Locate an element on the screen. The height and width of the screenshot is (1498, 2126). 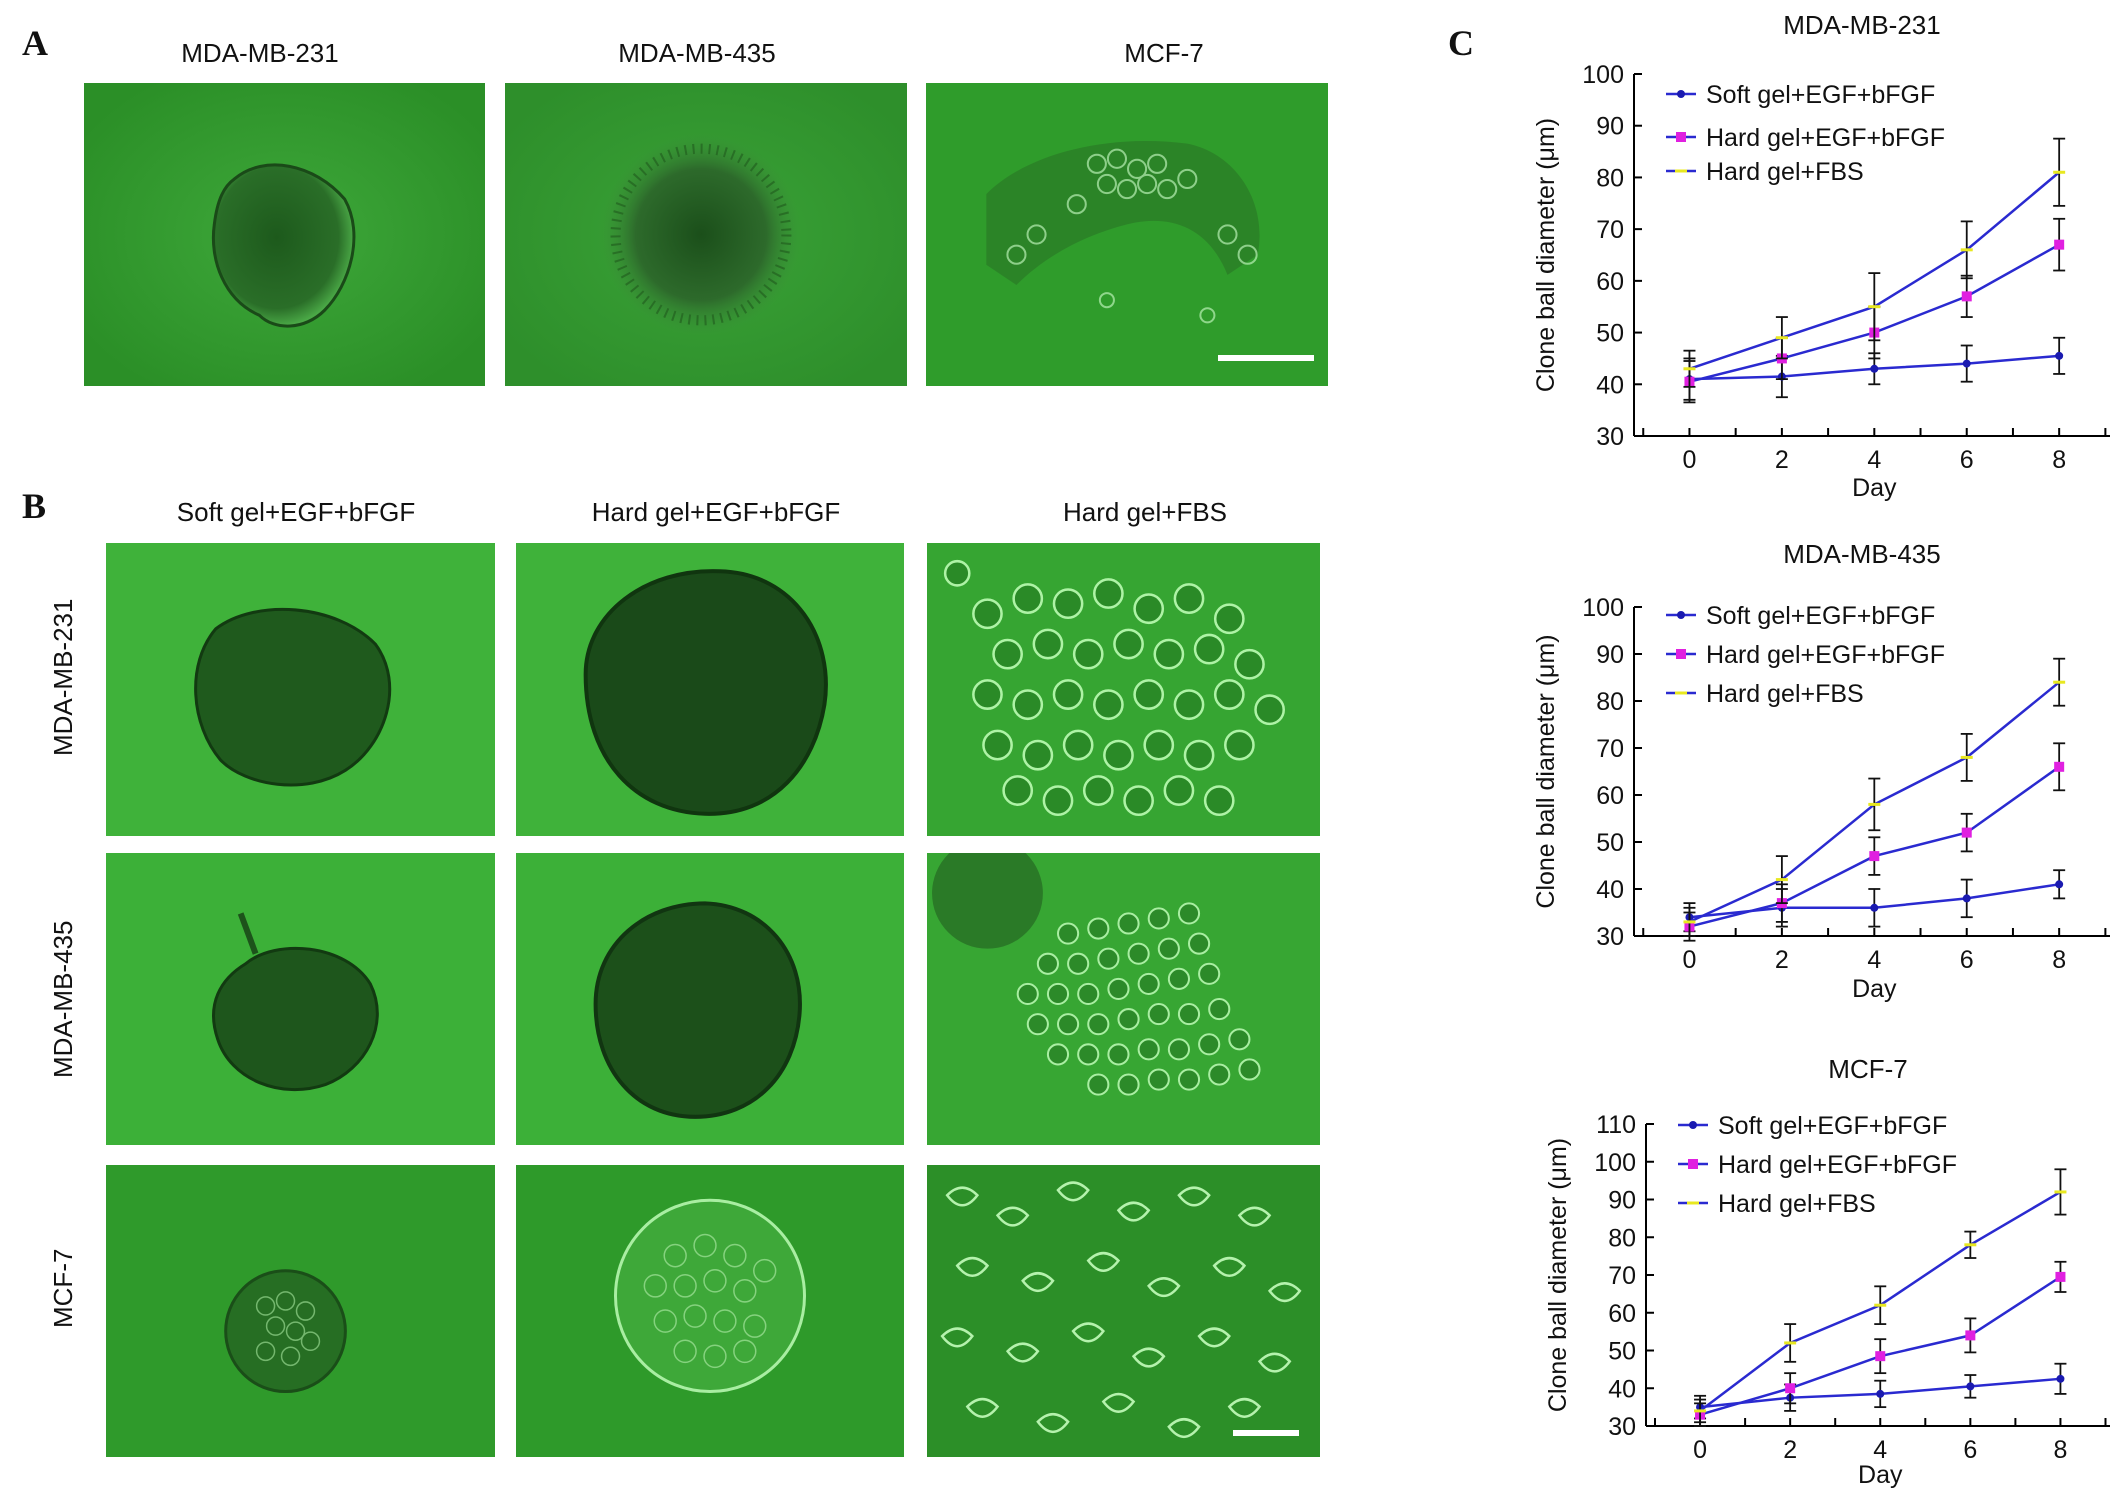
panel-a-title-1: MDA-MB-231 is located at coordinates (260, 53).